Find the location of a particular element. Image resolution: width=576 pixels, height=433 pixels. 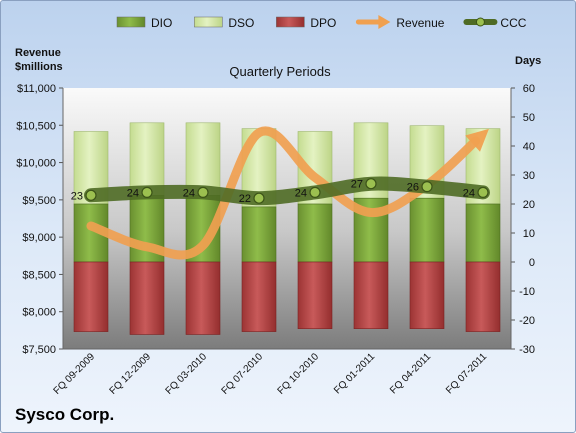

x-axis-tick-label: FQ 03-2010 is located at coordinates (187, 374).